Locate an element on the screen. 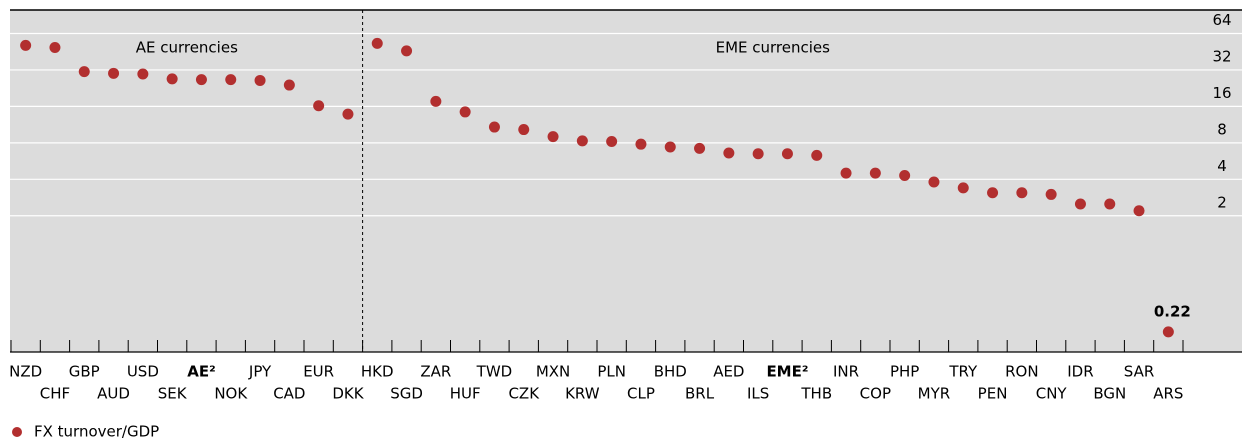 The image size is (1242, 444). y-tick-label: 2 is located at coordinates (1222, 202).